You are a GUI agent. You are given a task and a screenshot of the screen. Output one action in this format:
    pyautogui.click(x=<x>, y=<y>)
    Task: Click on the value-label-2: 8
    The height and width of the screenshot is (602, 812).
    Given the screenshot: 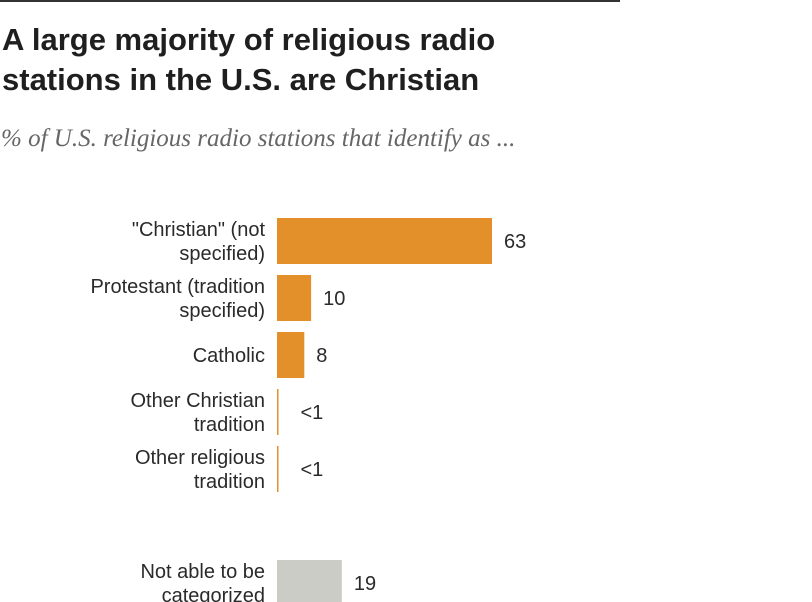 What is the action you would take?
    pyautogui.click(x=321, y=356)
    